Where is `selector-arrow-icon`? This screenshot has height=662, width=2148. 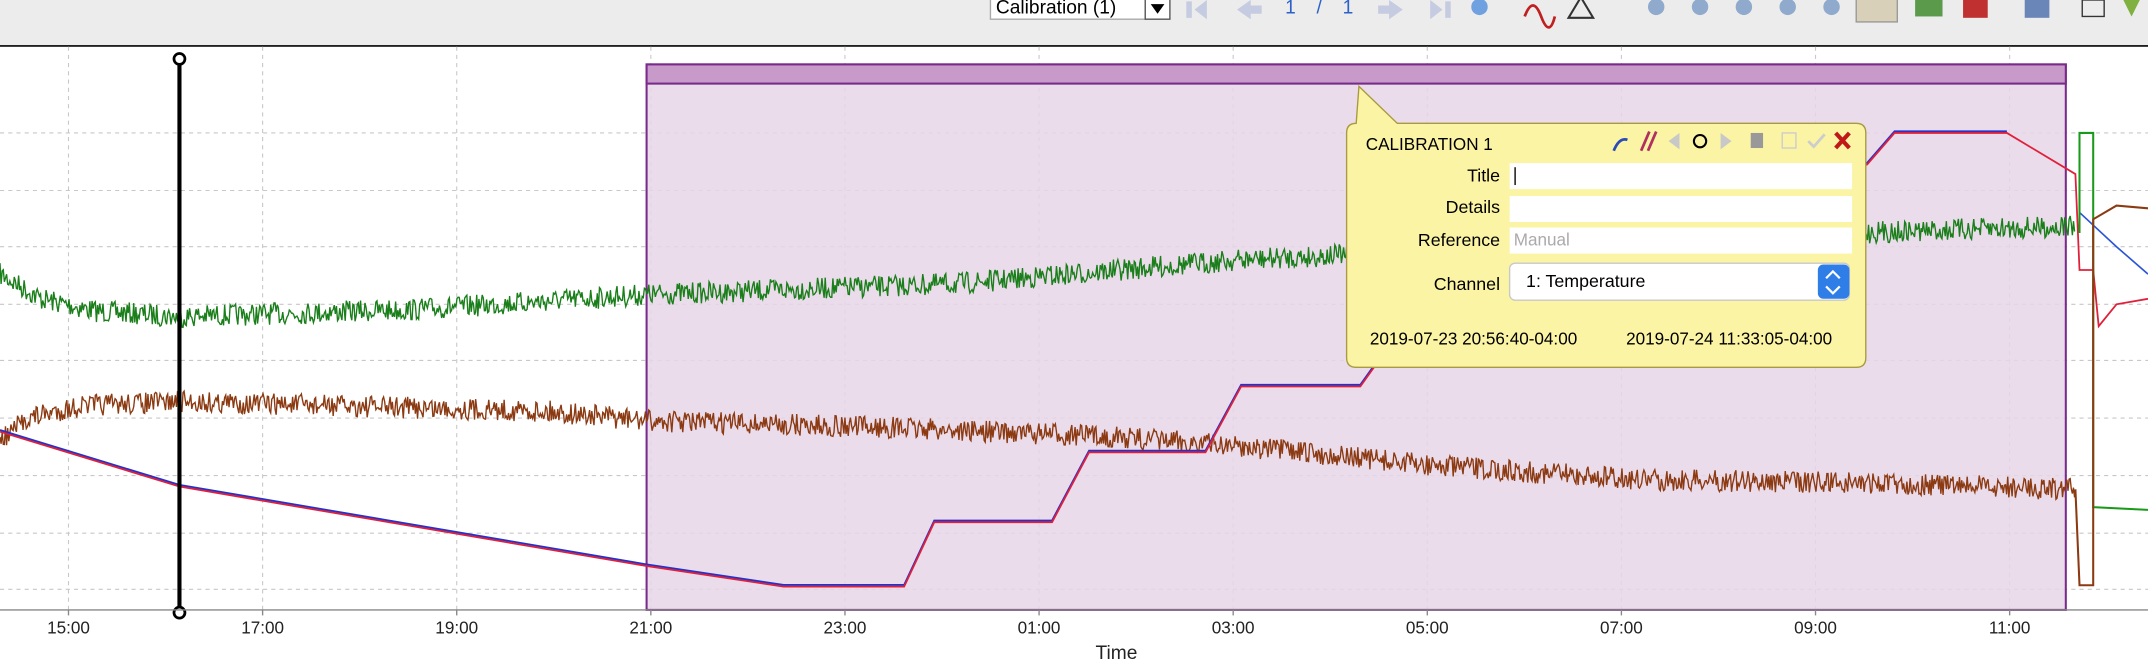
selector-arrow-icon is located at coordinates (1157, 9).